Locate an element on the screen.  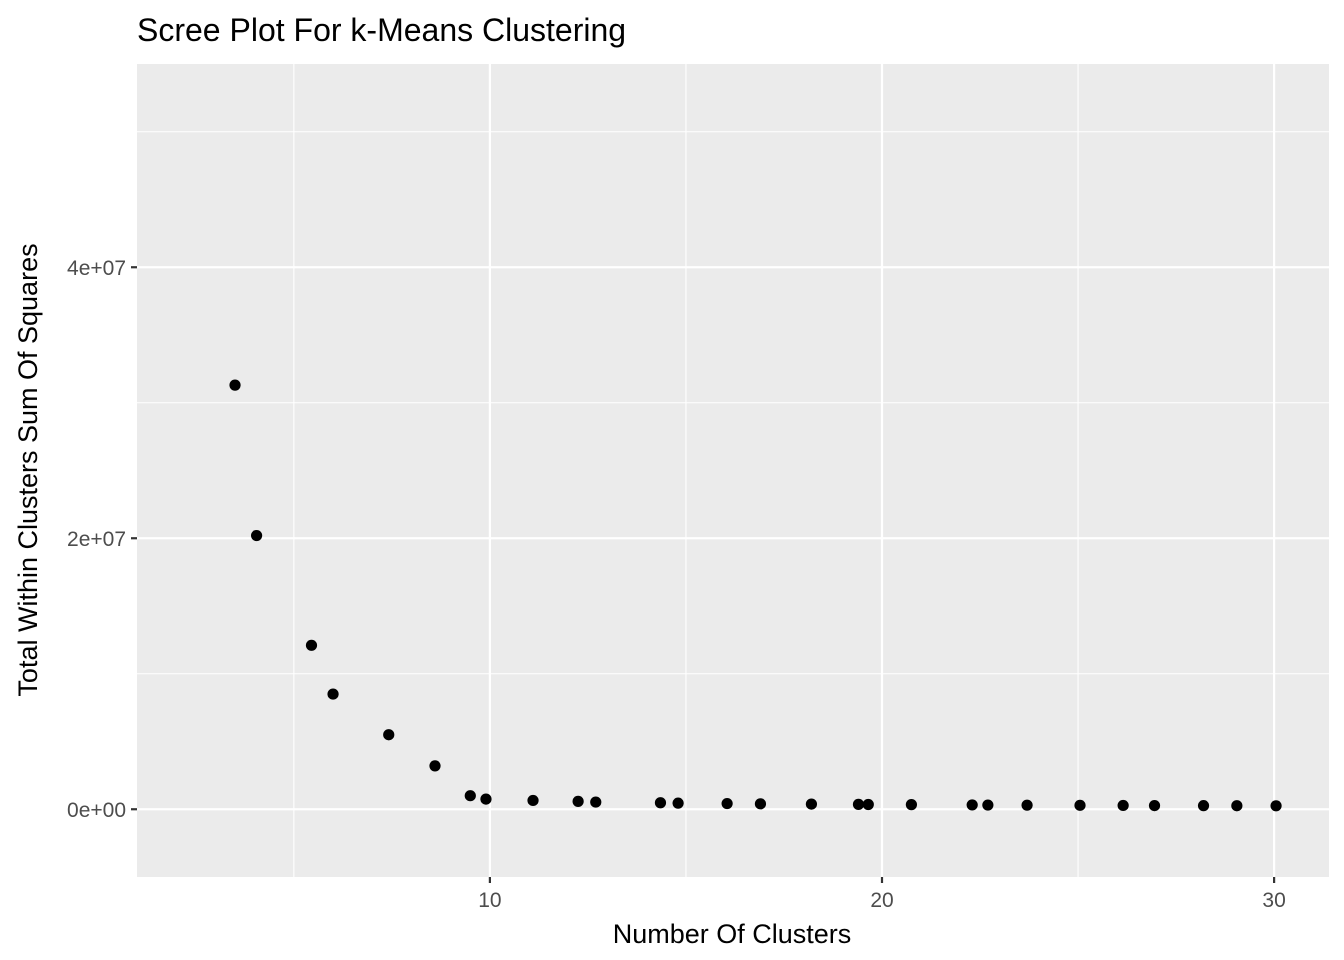
chart-title: Scree Plot For k-Means Clustering is located at coordinates (381, 30).